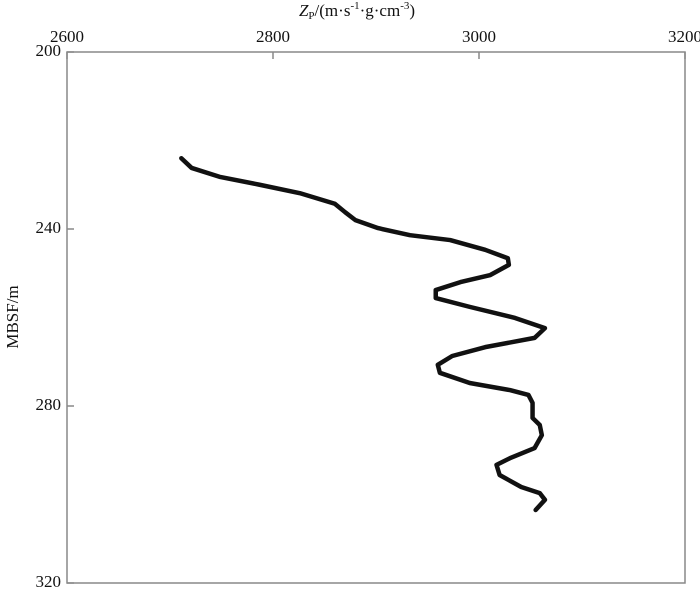  Describe the element at coordinates (49, 404) in the screenshot. I see `y-tick-label: 280` at that location.